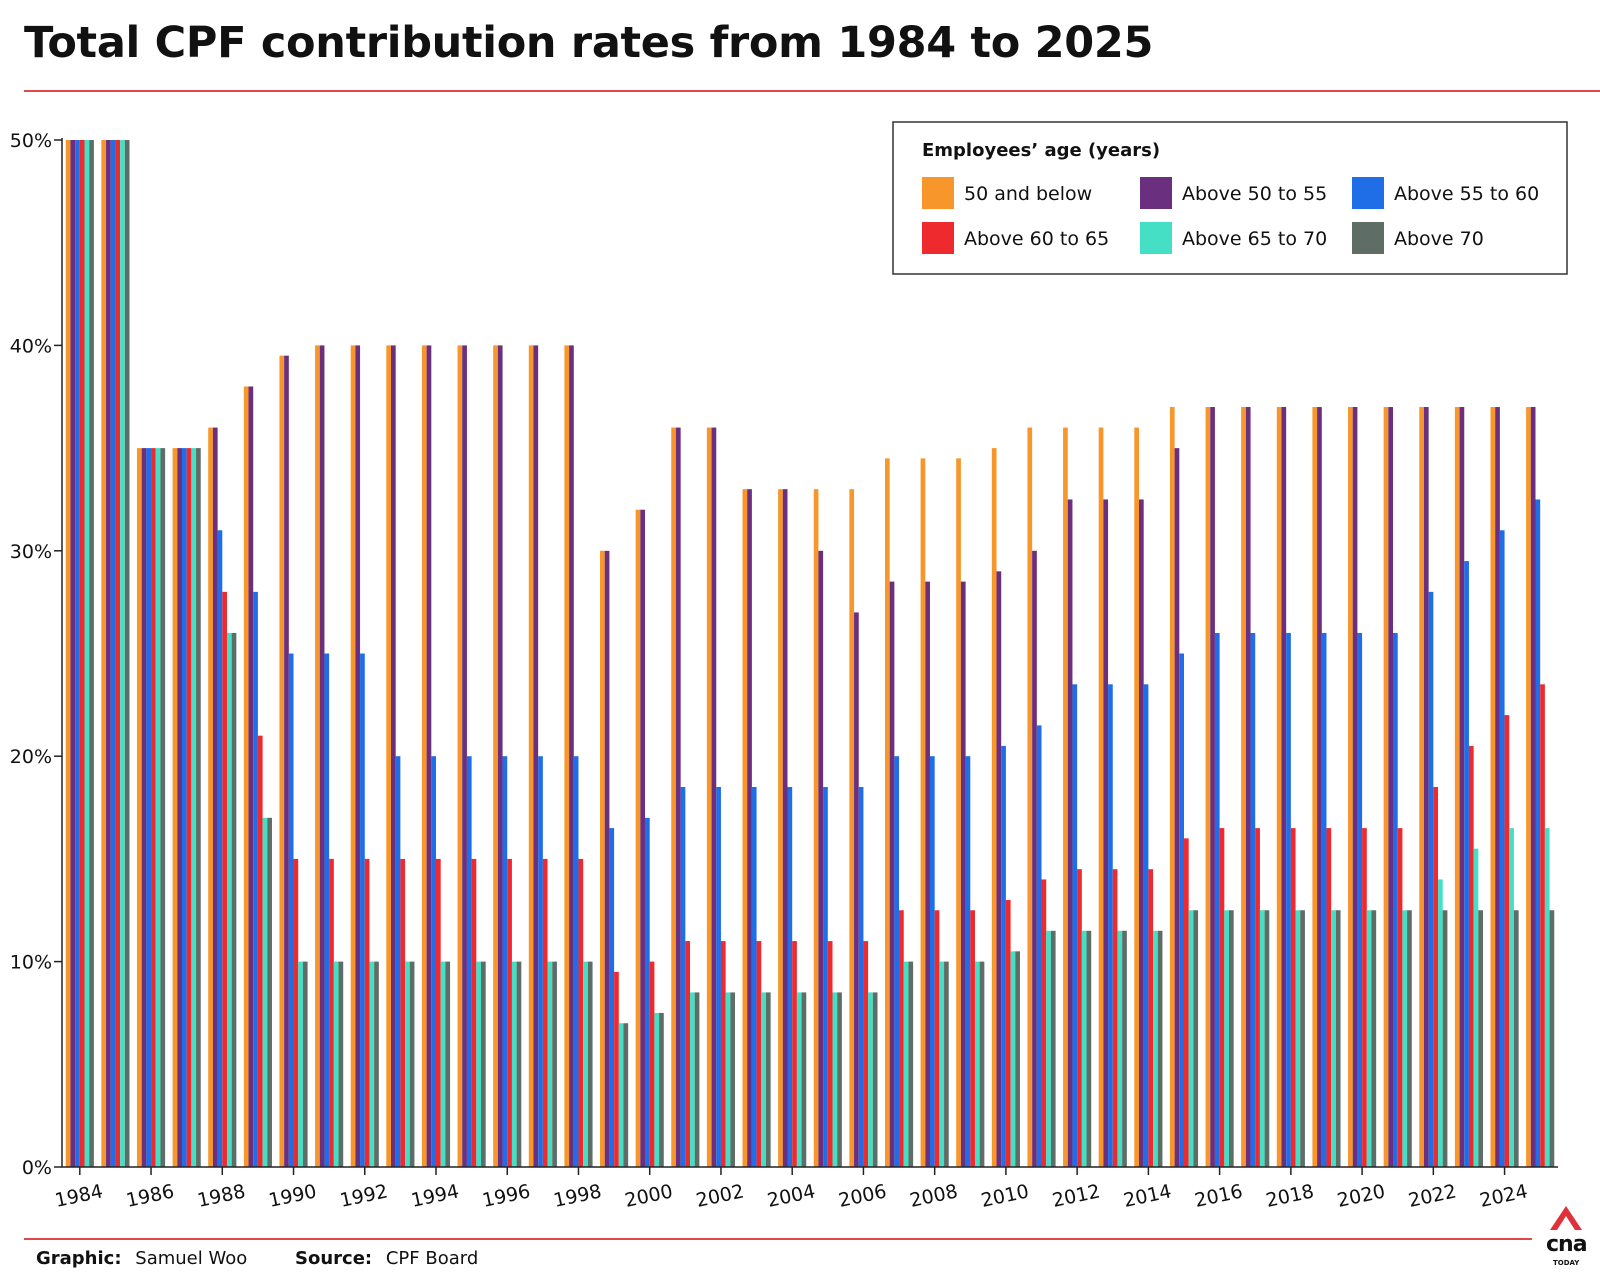  I want to click on x-tick-label: 1992, so click(364, 1196).